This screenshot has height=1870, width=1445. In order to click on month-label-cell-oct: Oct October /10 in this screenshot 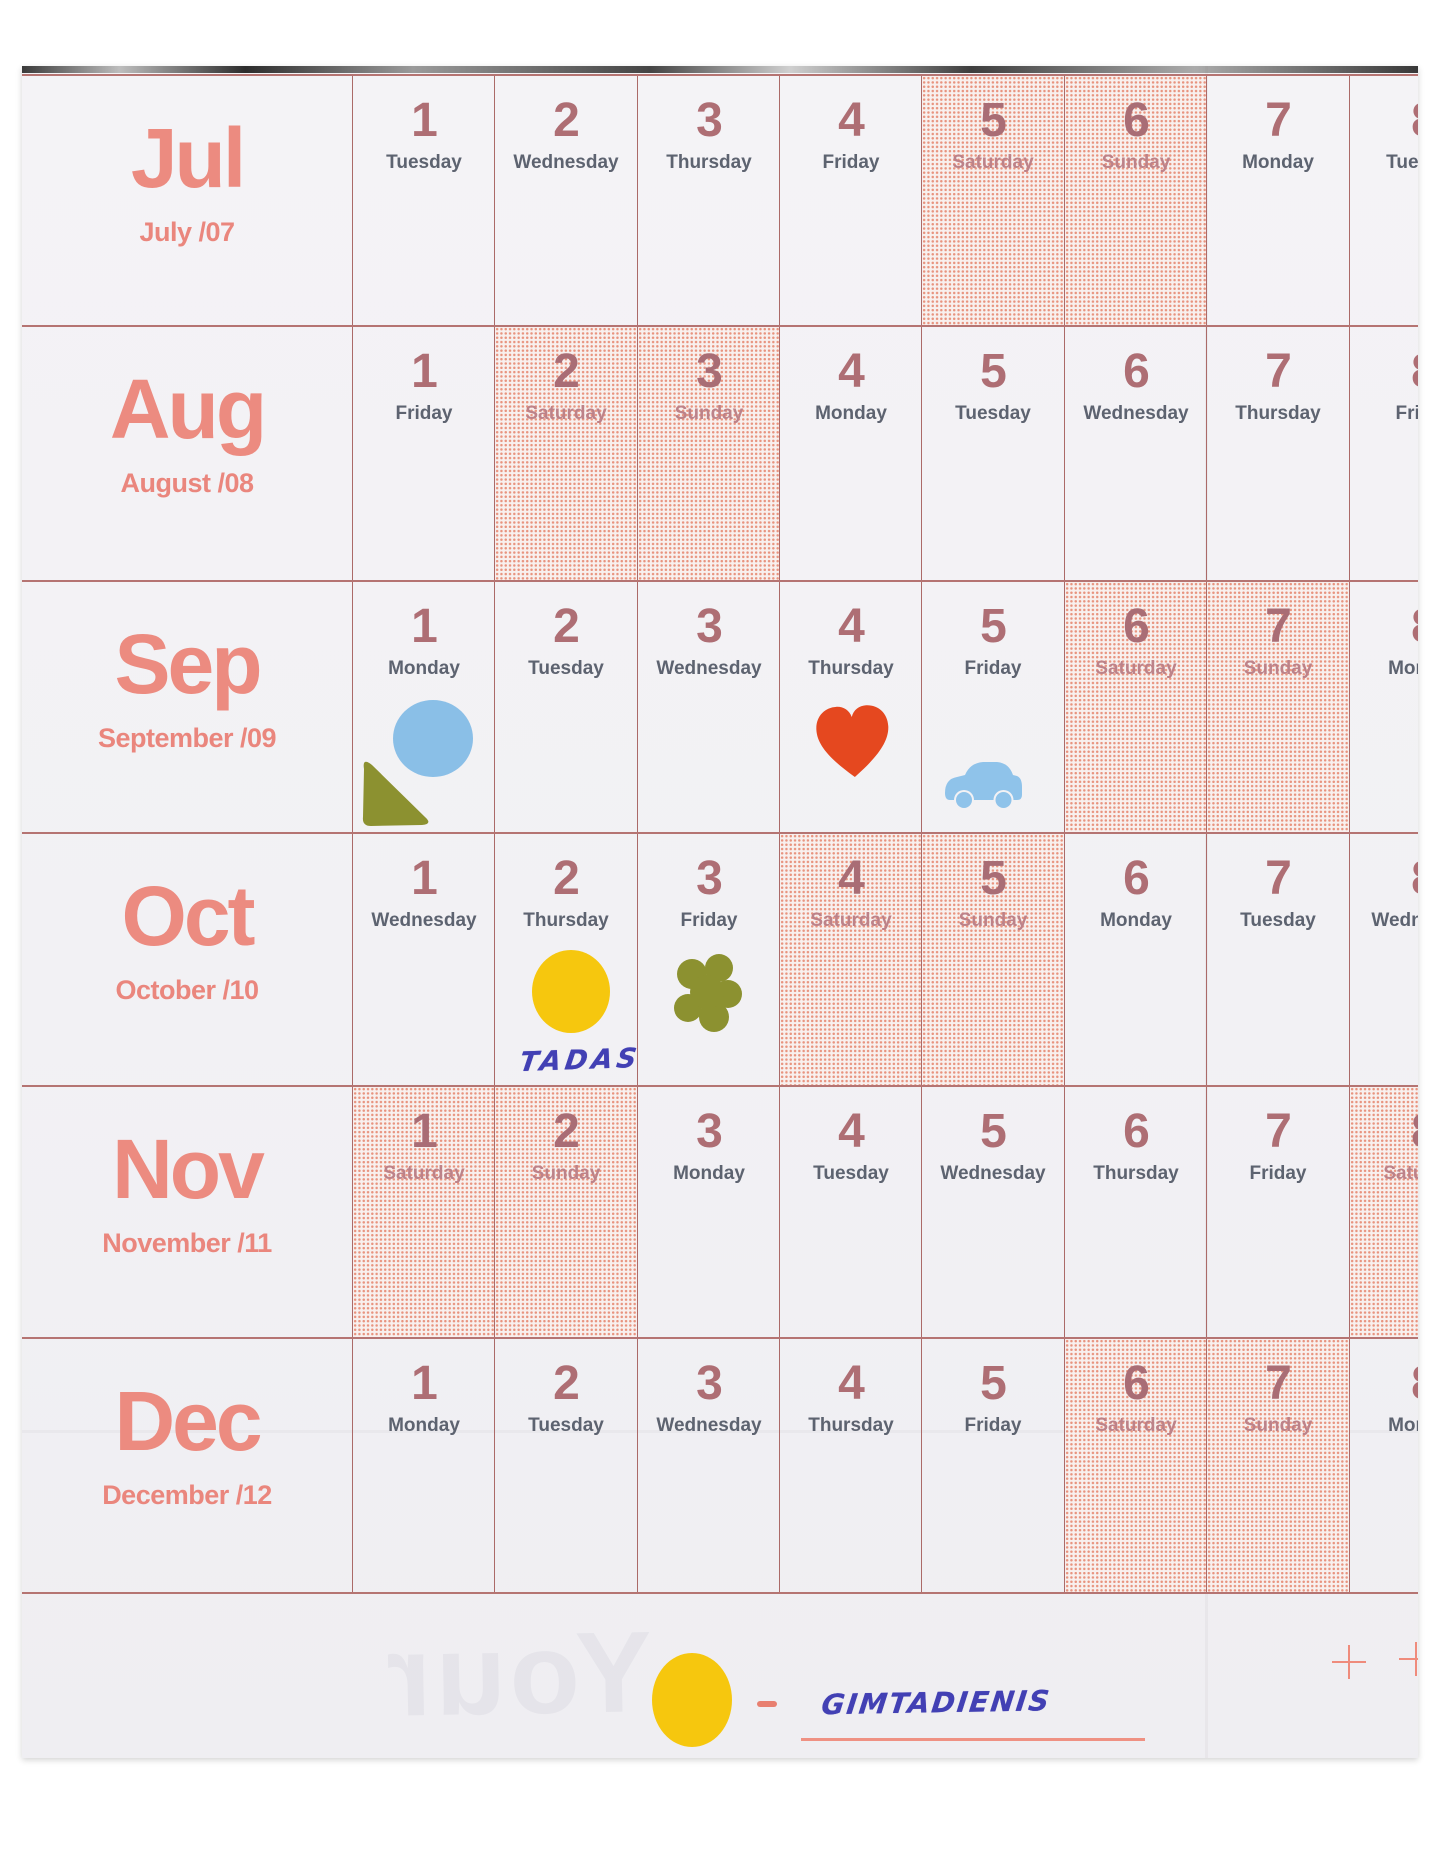, I will do `click(187, 959)`.